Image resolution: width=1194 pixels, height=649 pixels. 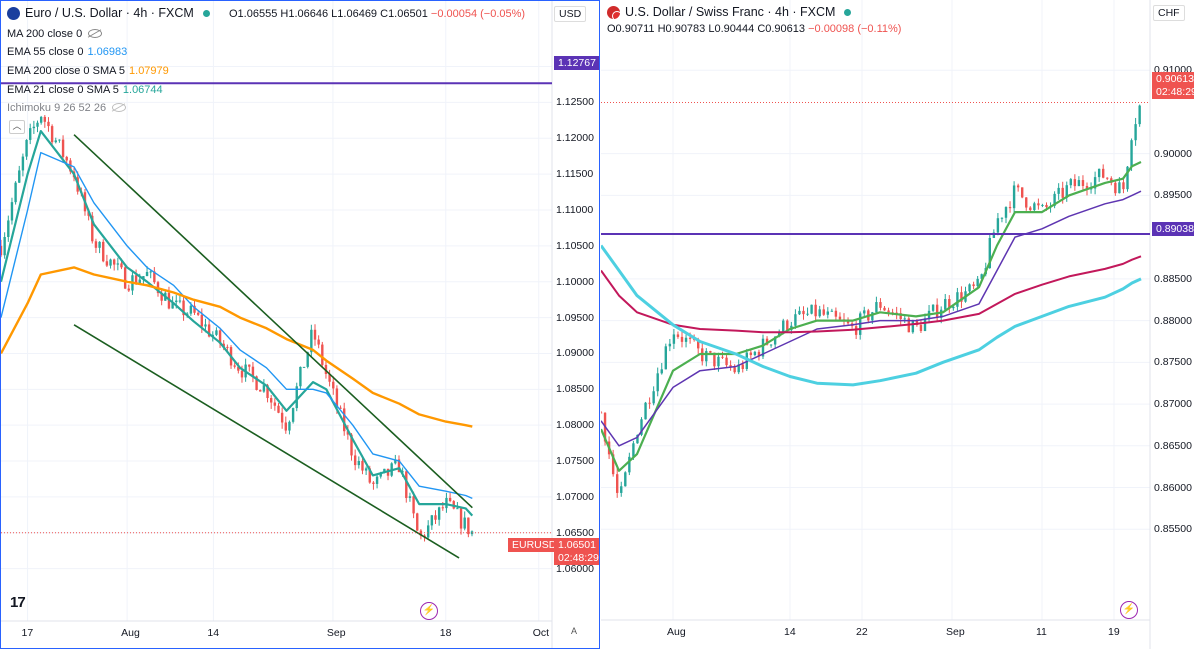 What do you see at coordinates (85, 90) in the screenshot?
I see `indicator-ema21: EMA 21 close 0 SMA 5 1.06744` at bounding box center [85, 90].